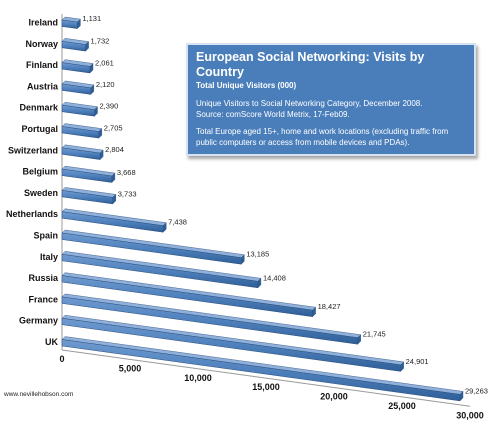 Image resolution: width=500 pixels, height=433 pixels. Describe the element at coordinates (82, 152) in the screenshot. I see `bar-switzerland` at that location.